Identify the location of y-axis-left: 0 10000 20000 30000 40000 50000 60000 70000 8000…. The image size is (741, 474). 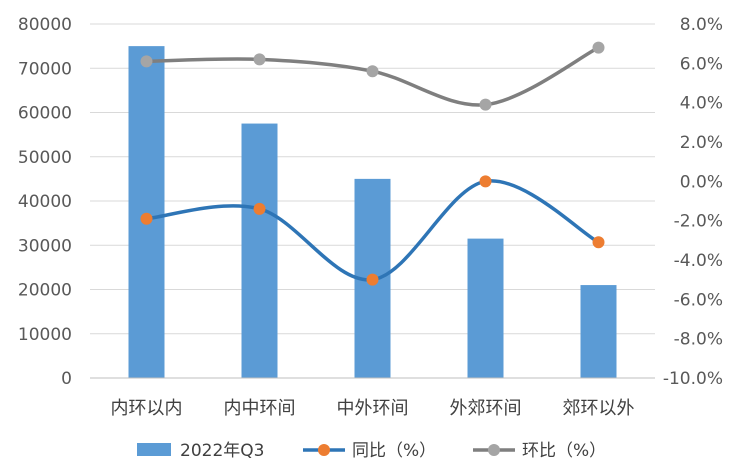
(45, 202).